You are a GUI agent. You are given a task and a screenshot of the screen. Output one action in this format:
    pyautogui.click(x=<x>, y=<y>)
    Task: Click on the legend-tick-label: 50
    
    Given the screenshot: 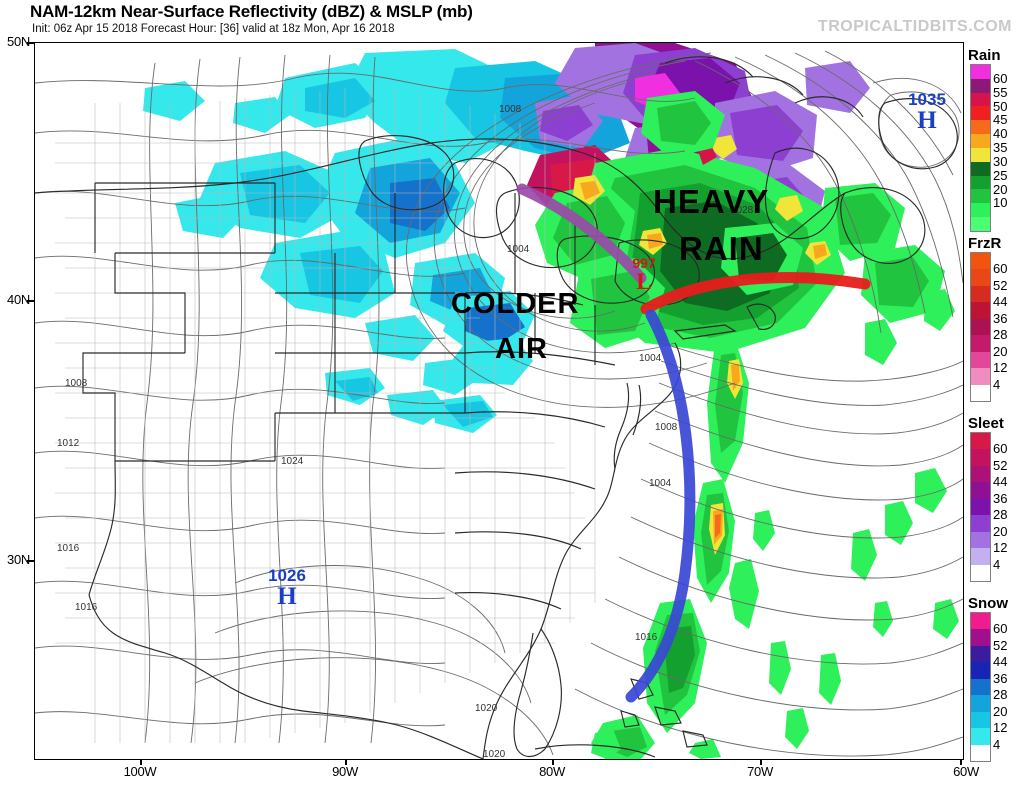 What is the action you would take?
    pyautogui.click(x=1000, y=106)
    